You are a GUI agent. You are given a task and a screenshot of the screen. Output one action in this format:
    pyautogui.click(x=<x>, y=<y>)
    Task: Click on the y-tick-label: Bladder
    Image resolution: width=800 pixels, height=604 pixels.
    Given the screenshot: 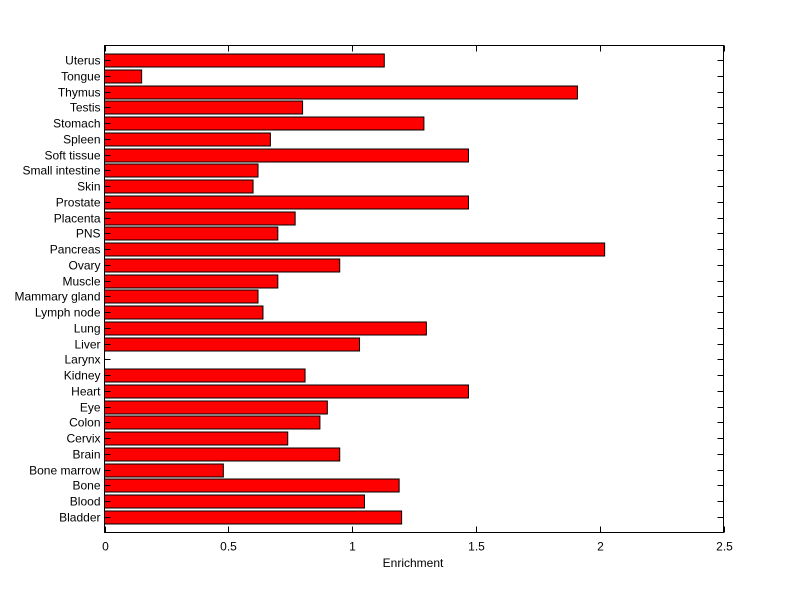 What is the action you would take?
    pyautogui.click(x=79, y=518)
    